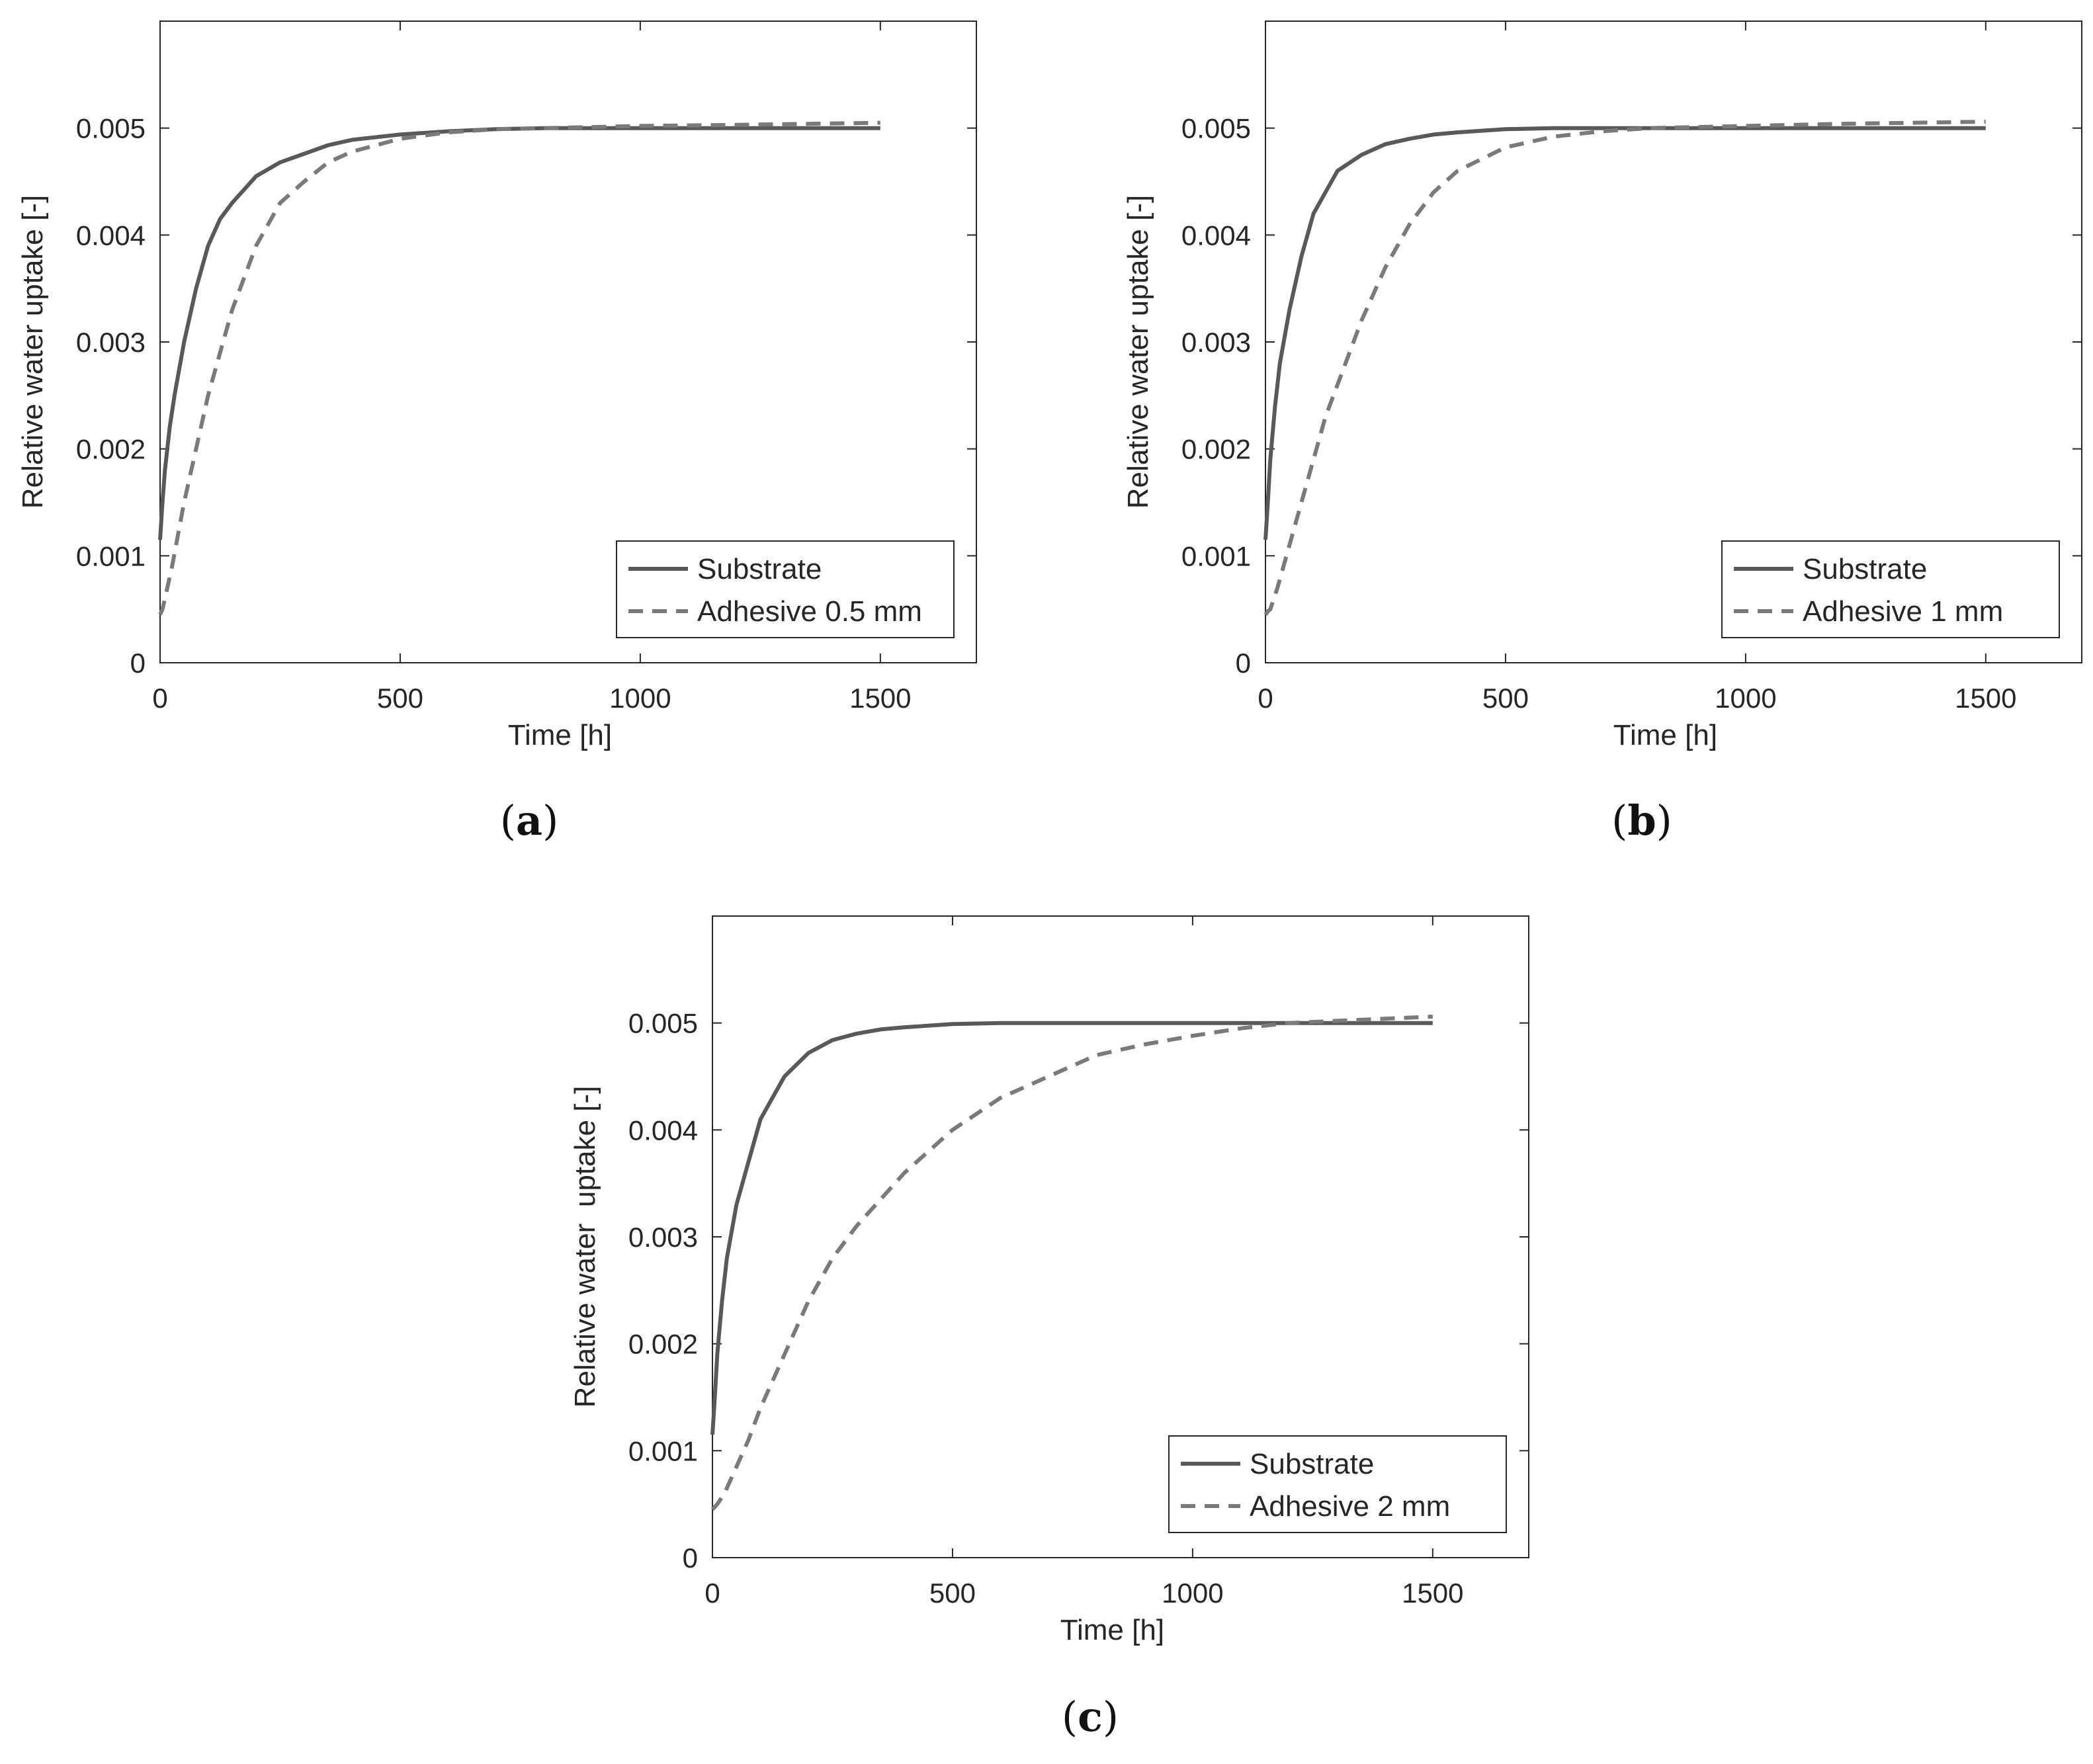 Image resolution: width=2093 pixels, height=1764 pixels. What do you see at coordinates (1350, 1507) in the screenshot?
I see `legend-label-1: Adhesive 2 mm` at bounding box center [1350, 1507].